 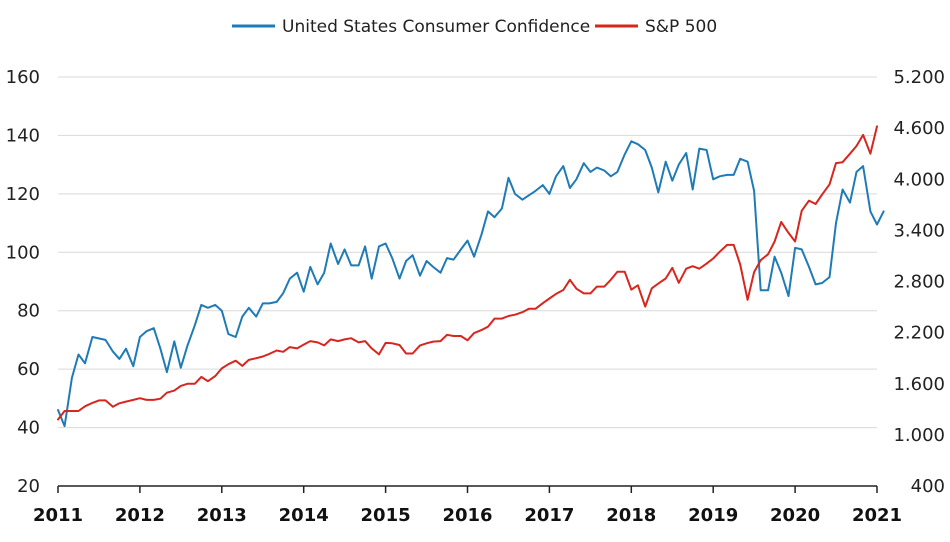 What do you see at coordinates (549, 515) in the screenshot?
I see `x-tick-label: 2017` at bounding box center [549, 515].